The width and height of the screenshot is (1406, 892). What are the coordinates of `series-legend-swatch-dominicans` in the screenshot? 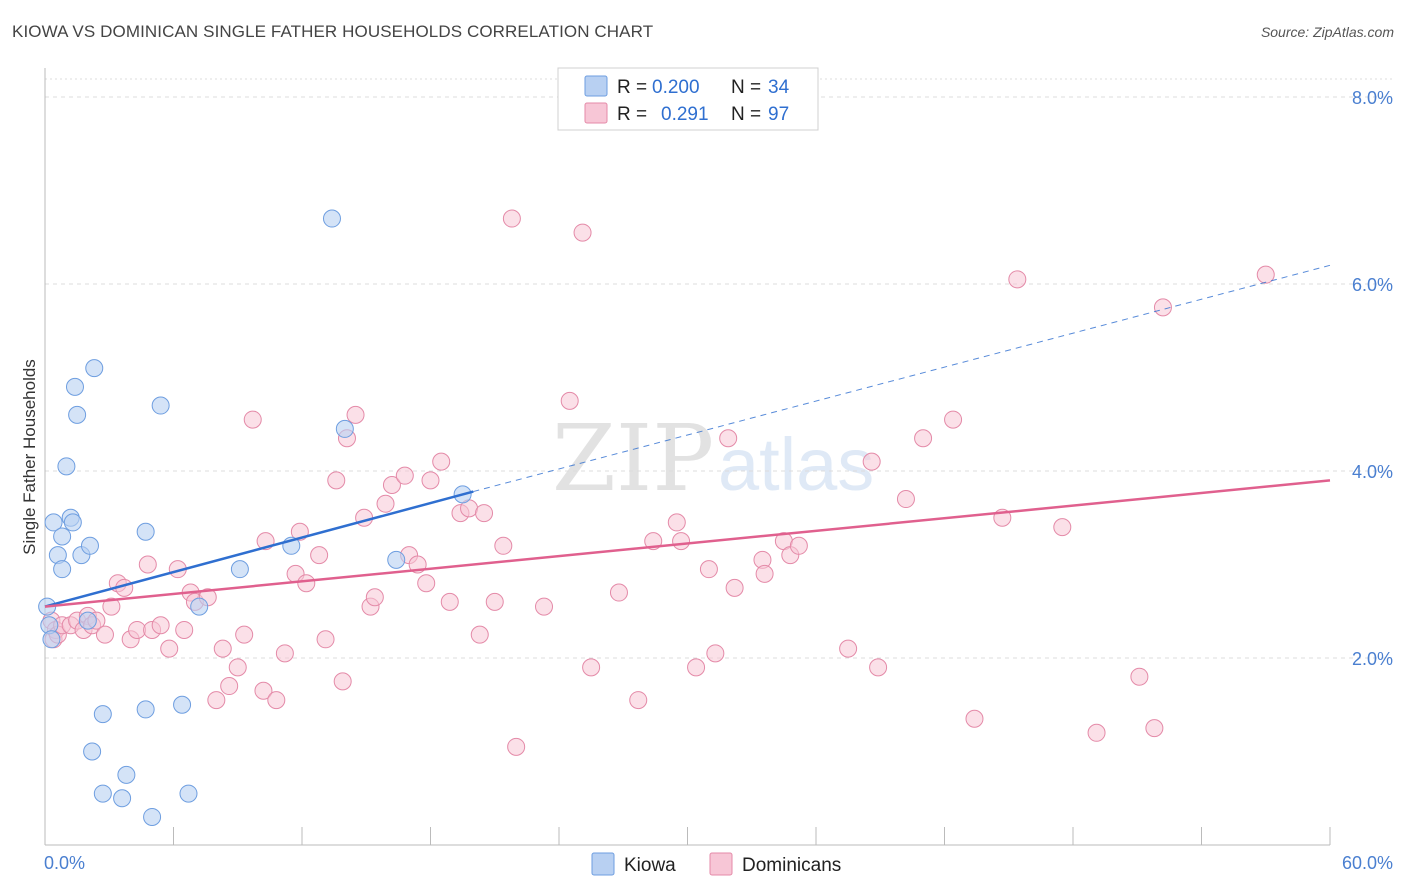 It's located at (721, 864).